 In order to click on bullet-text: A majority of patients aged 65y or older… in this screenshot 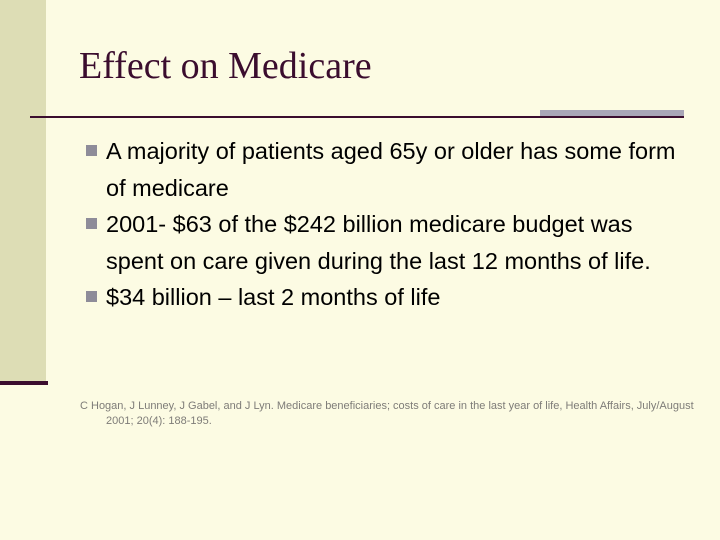, I will do `click(391, 169)`.